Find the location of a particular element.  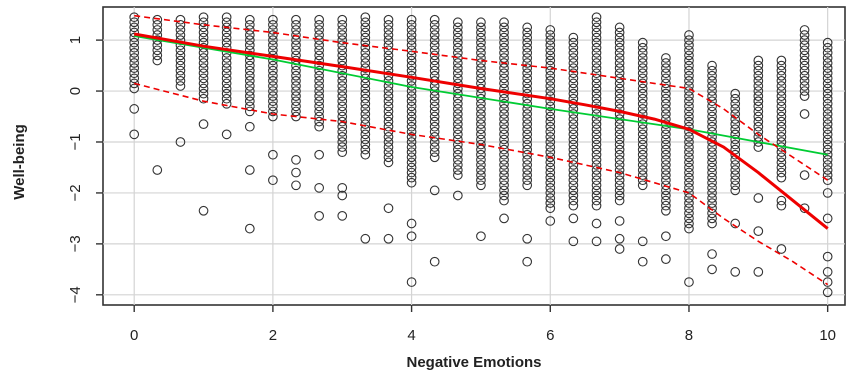

x-axis-label: Negative Emotions is located at coordinates (473, 362).